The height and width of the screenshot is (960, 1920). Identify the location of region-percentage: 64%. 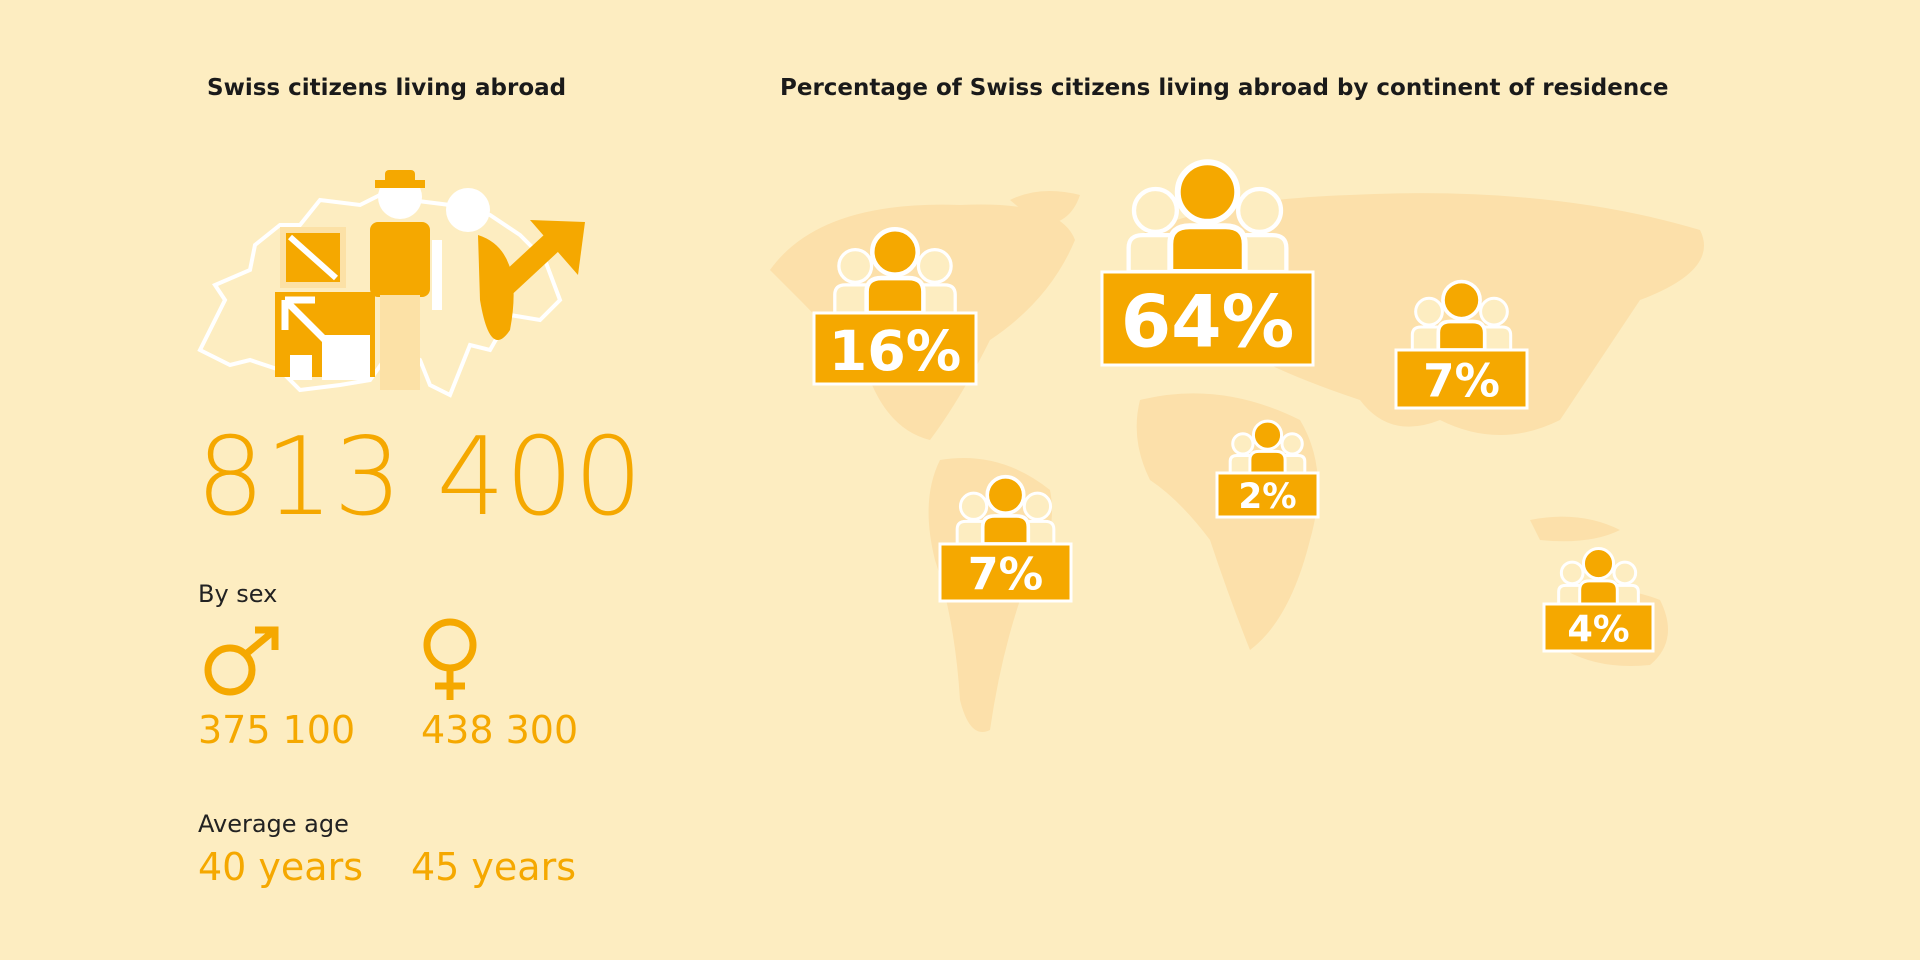
(1208, 322).